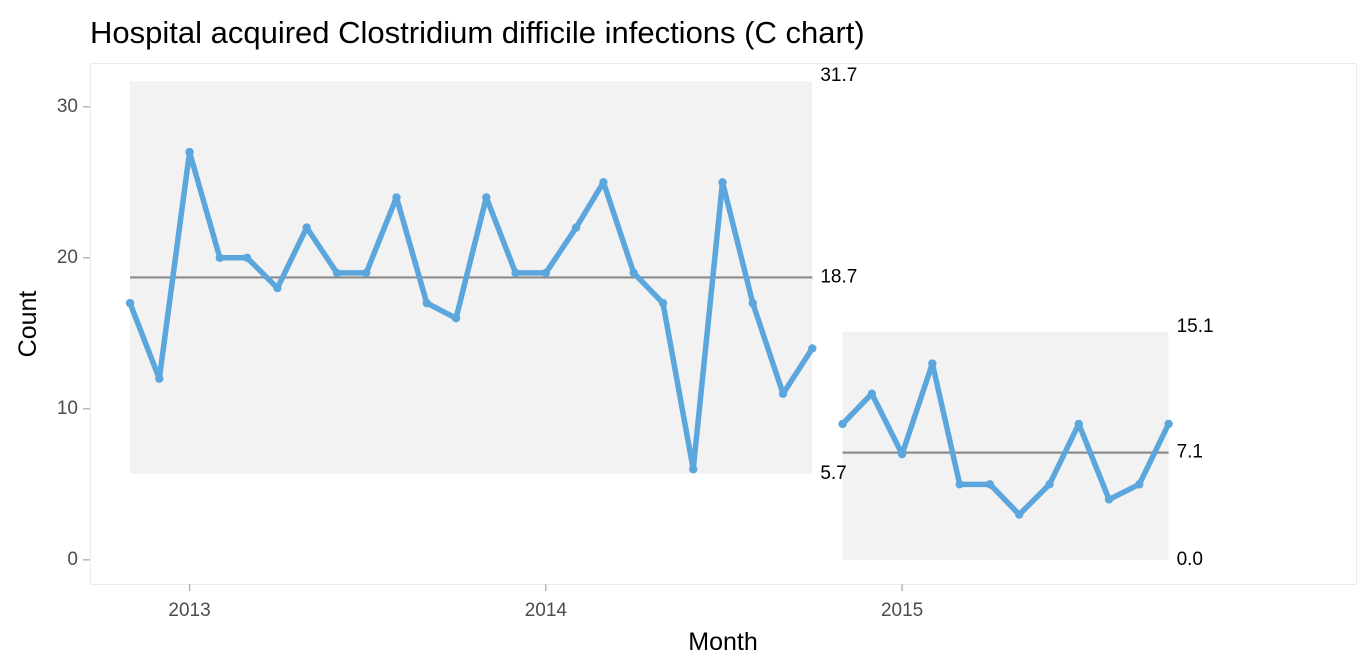  Describe the element at coordinates (546, 610) in the screenshot. I see `x-tick-label: 2014` at that location.